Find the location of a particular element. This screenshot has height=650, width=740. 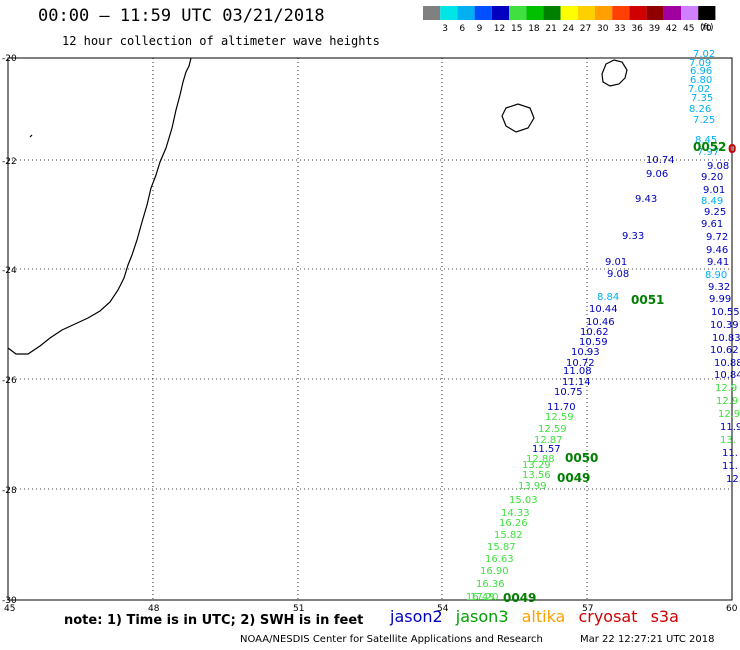

wave-height-value: 10.55 is located at coordinates (725, 312).